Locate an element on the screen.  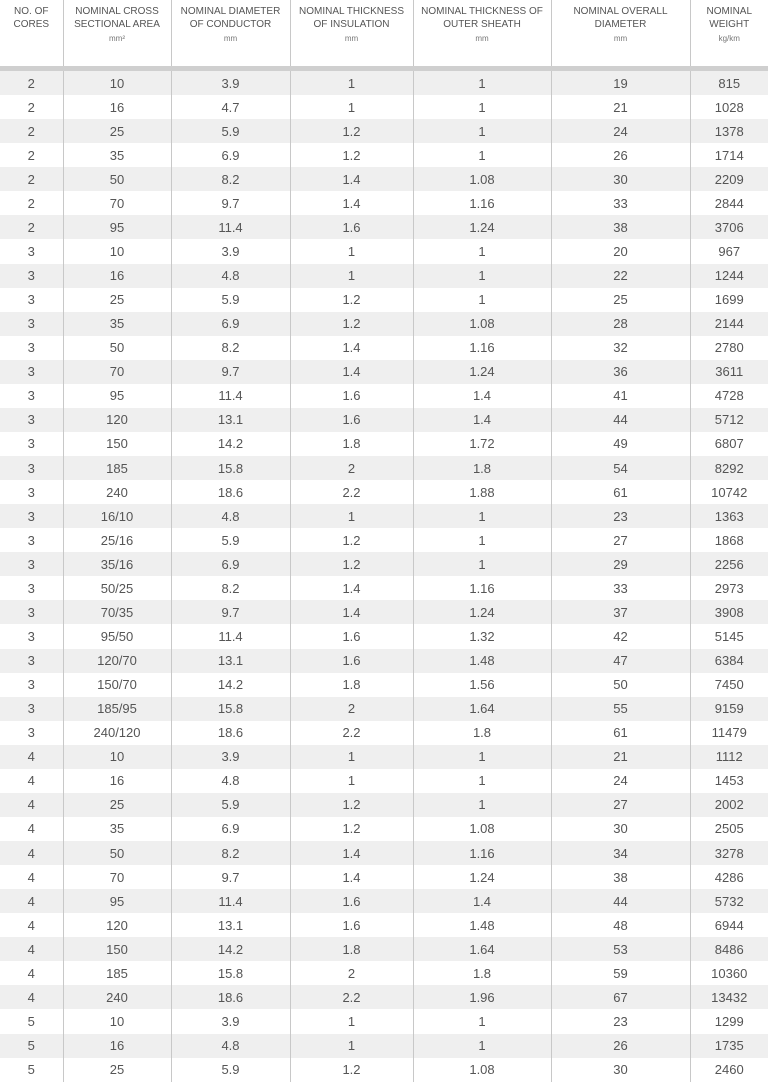
table-cell: 36 is located at coordinates (620, 371).